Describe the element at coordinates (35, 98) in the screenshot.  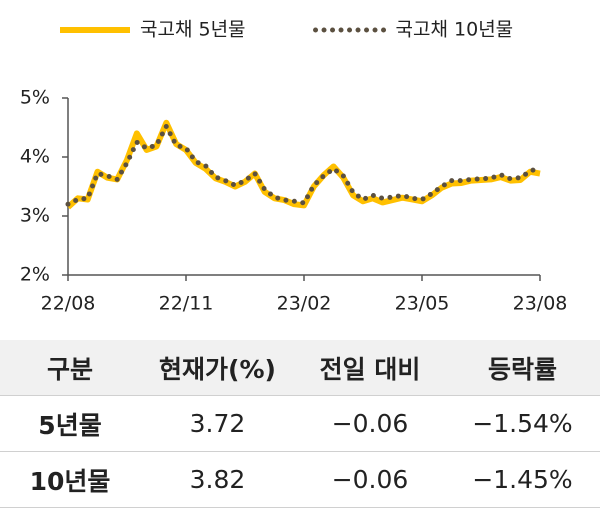
I see `y-tick-label: 5%` at that location.